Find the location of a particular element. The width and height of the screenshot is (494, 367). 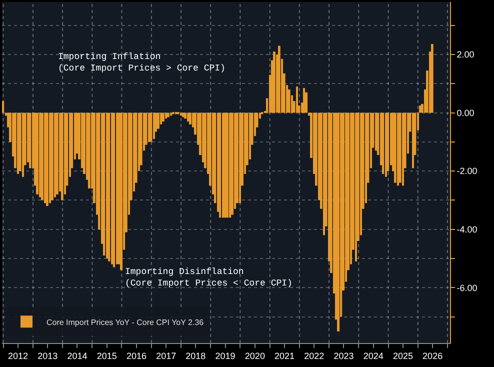

x-tick-label: 2012 is located at coordinates (18, 355).